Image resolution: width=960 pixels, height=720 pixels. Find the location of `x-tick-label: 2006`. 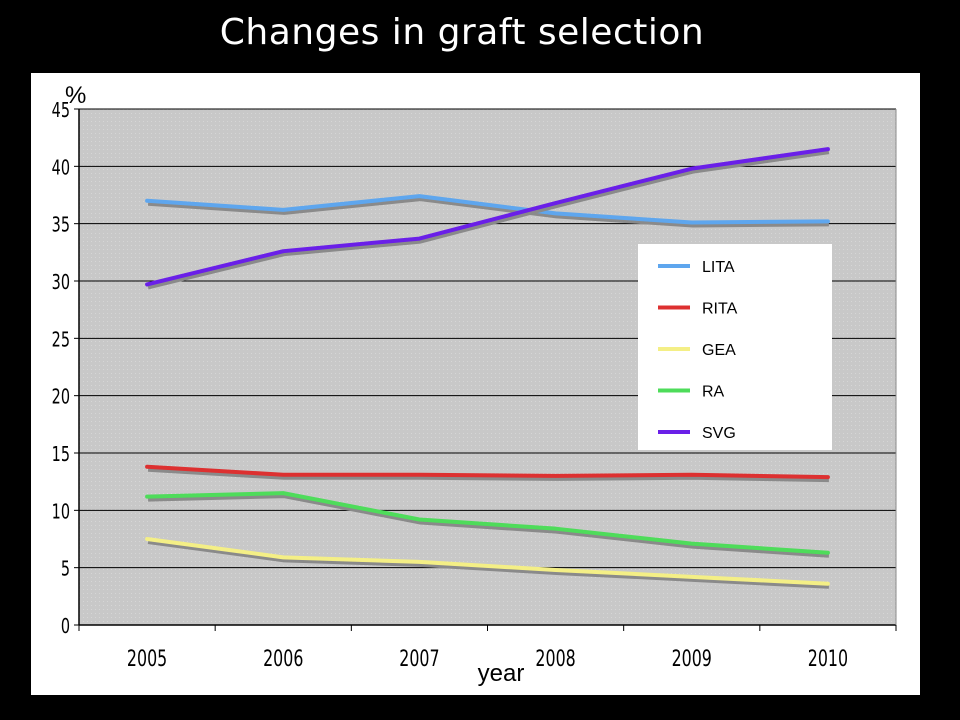

x-tick-label: 2006 is located at coordinates (283, 658).